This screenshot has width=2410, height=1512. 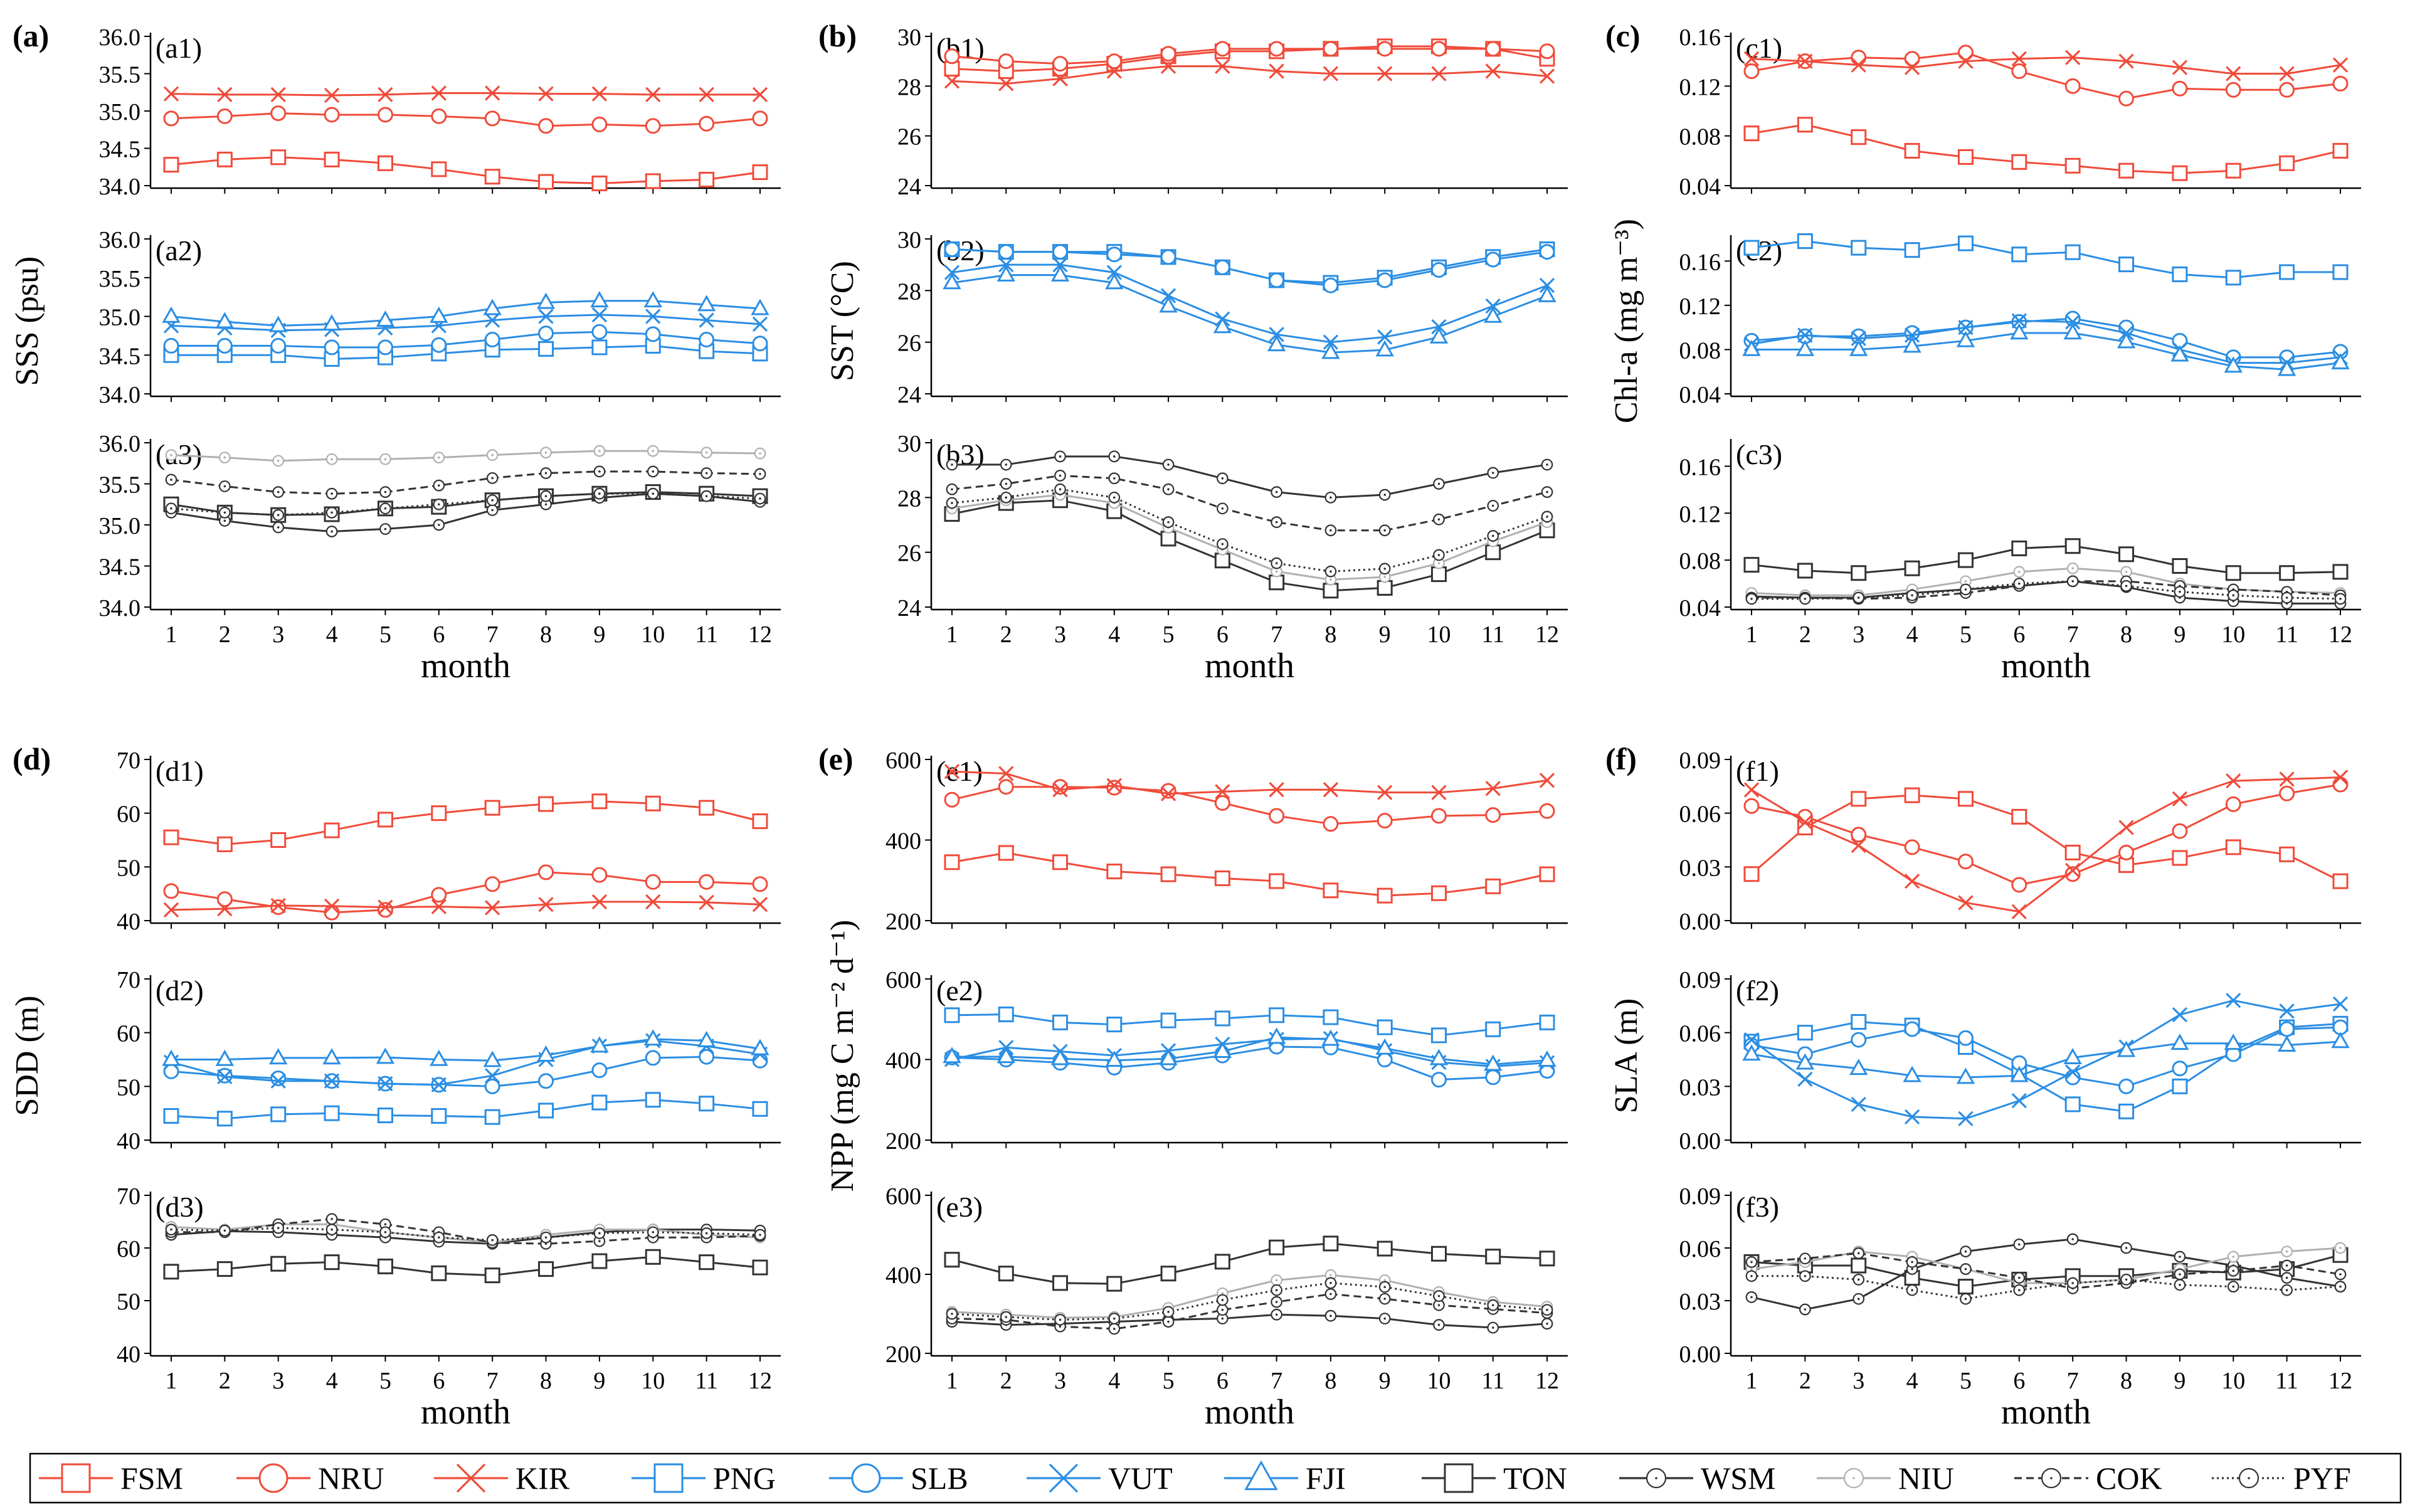 What do you see at coordinates (2046, 259) in the screenshot?
I see `series-png` at bounding box center [2046, 259].